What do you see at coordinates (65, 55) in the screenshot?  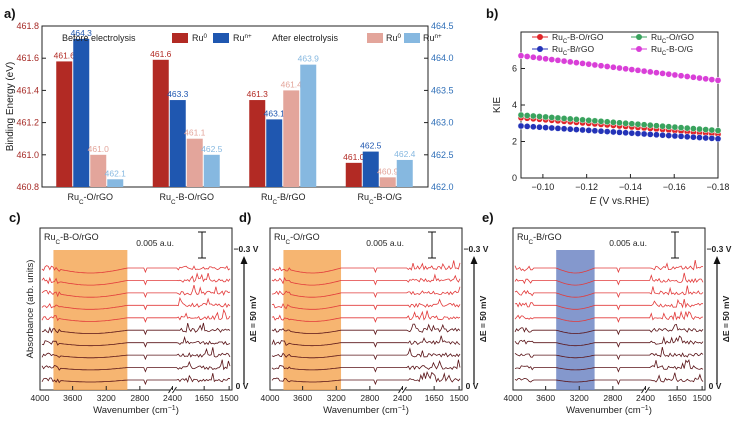 I see `bar-value-label: 461.6` at bounding box center [65, 55].